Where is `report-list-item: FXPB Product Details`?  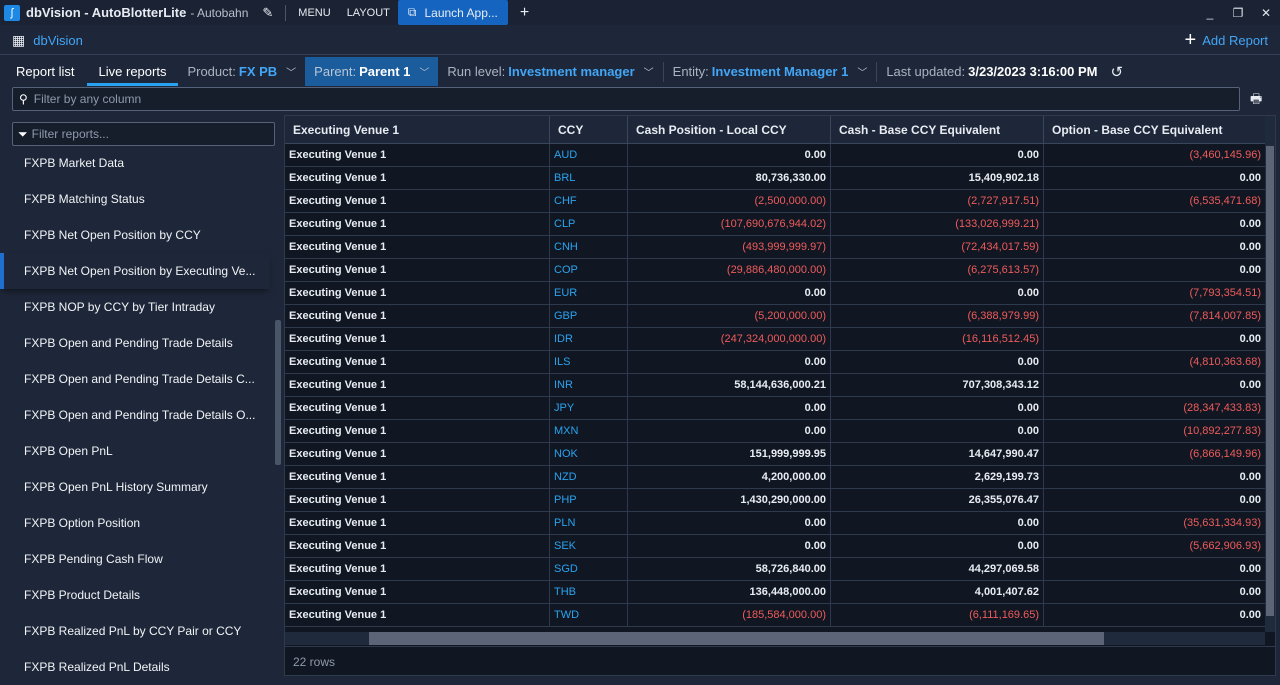 report-list-item: FXPB Product Details is located at coordinates (82, 595).